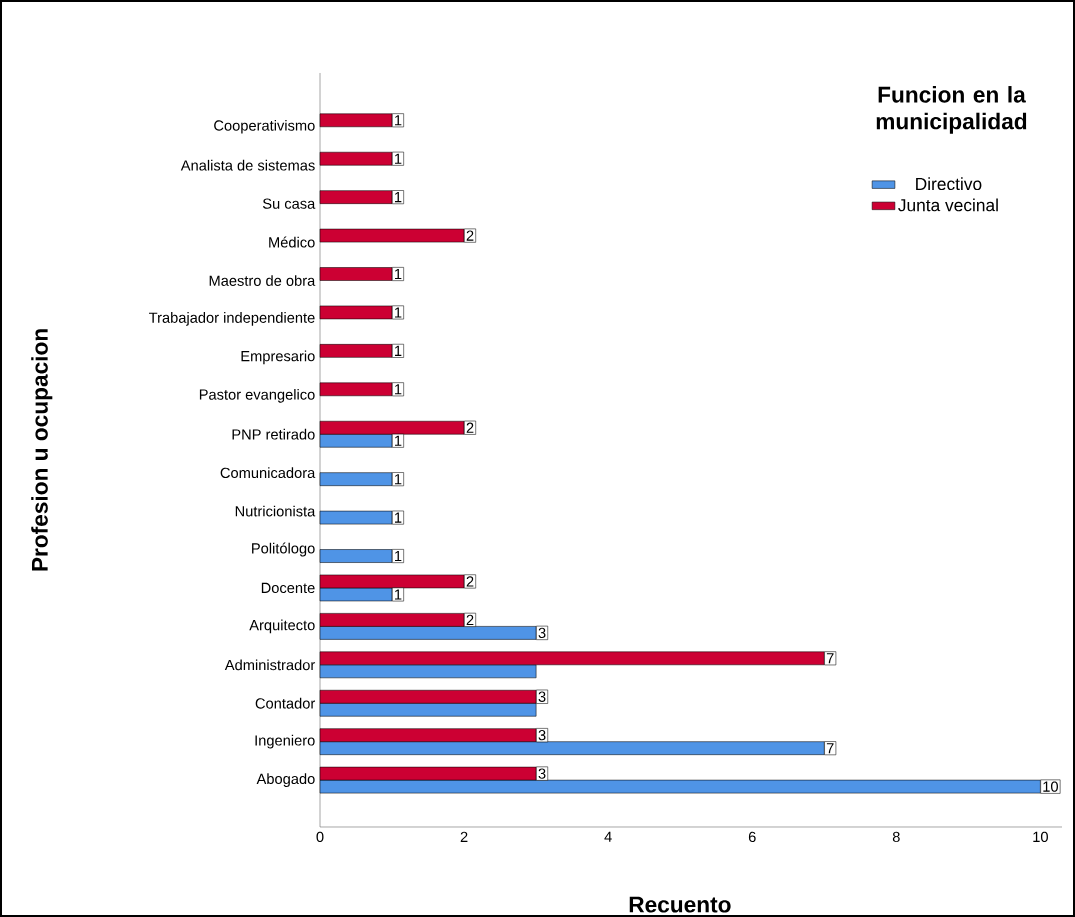 The image size is (1075, 917). I want to click on legend-label: Directivo, so click(949, 184).